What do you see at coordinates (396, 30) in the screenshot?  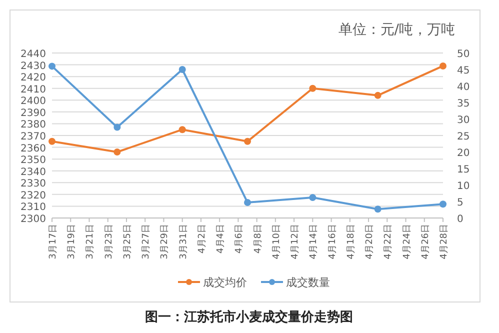 I see `chart-title: 单位：元/吨，万吨` at bounding box center [396, 30].